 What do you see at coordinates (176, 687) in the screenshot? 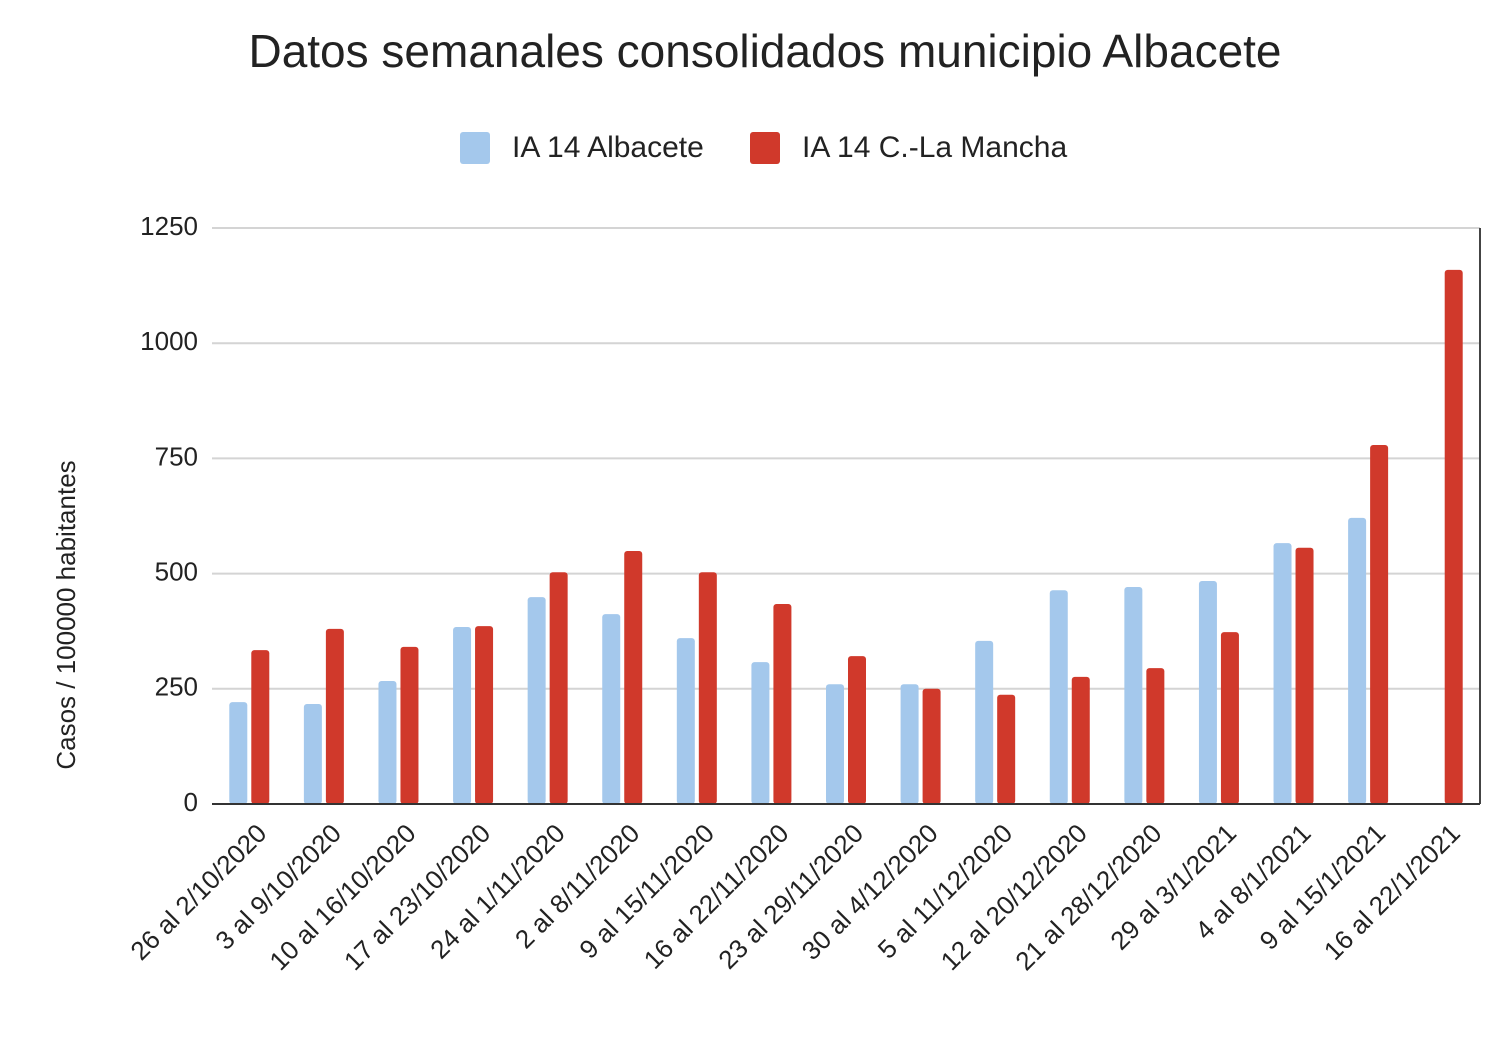
I see `y-tick-label: 250` at bounding box center [176, 687].